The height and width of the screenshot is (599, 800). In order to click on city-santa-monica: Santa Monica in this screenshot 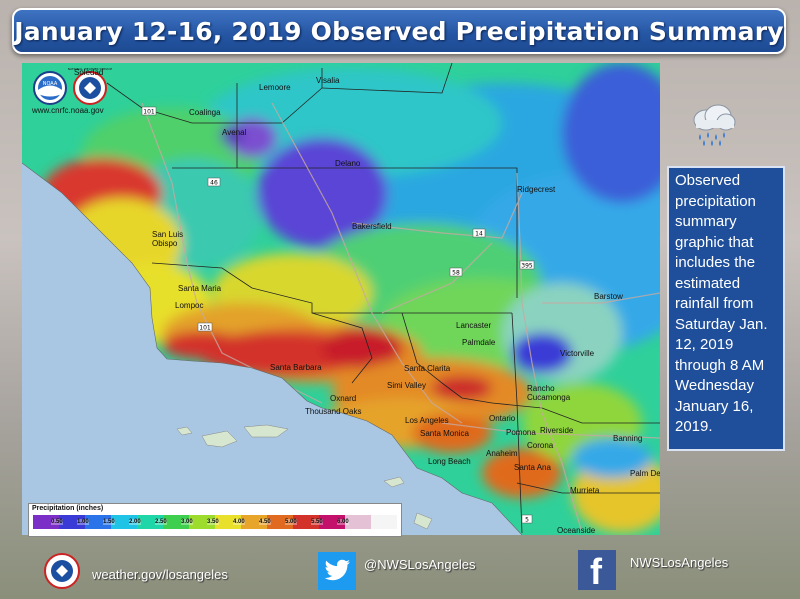, I will do `click(444, 433)`.